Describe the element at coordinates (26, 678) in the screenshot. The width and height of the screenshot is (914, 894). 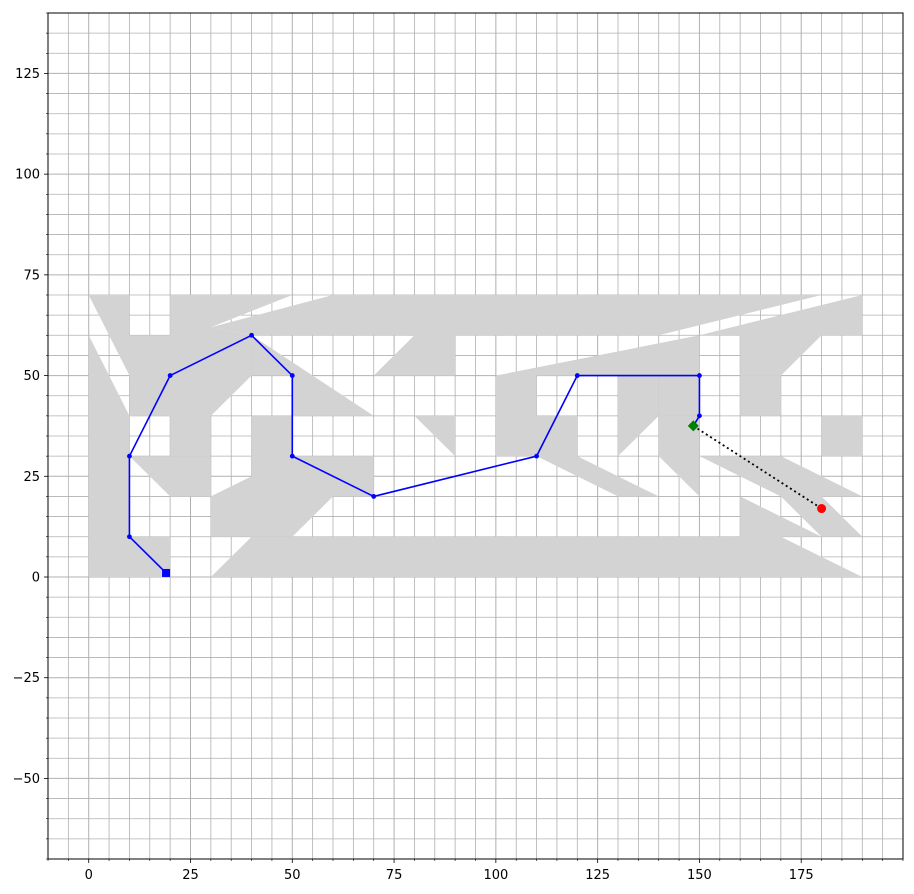
I see `y-tick-label: −25` at that location.